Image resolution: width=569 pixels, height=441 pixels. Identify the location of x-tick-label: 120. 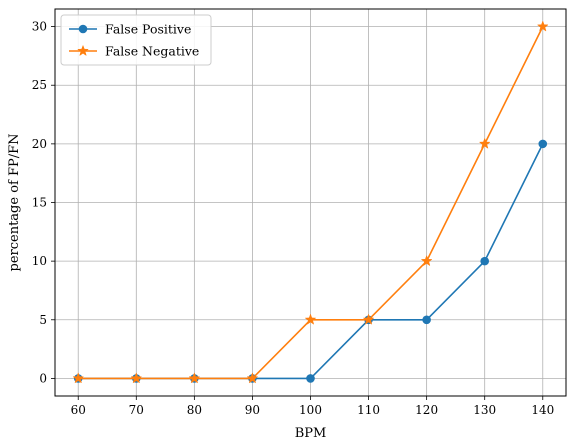
(426, 410).